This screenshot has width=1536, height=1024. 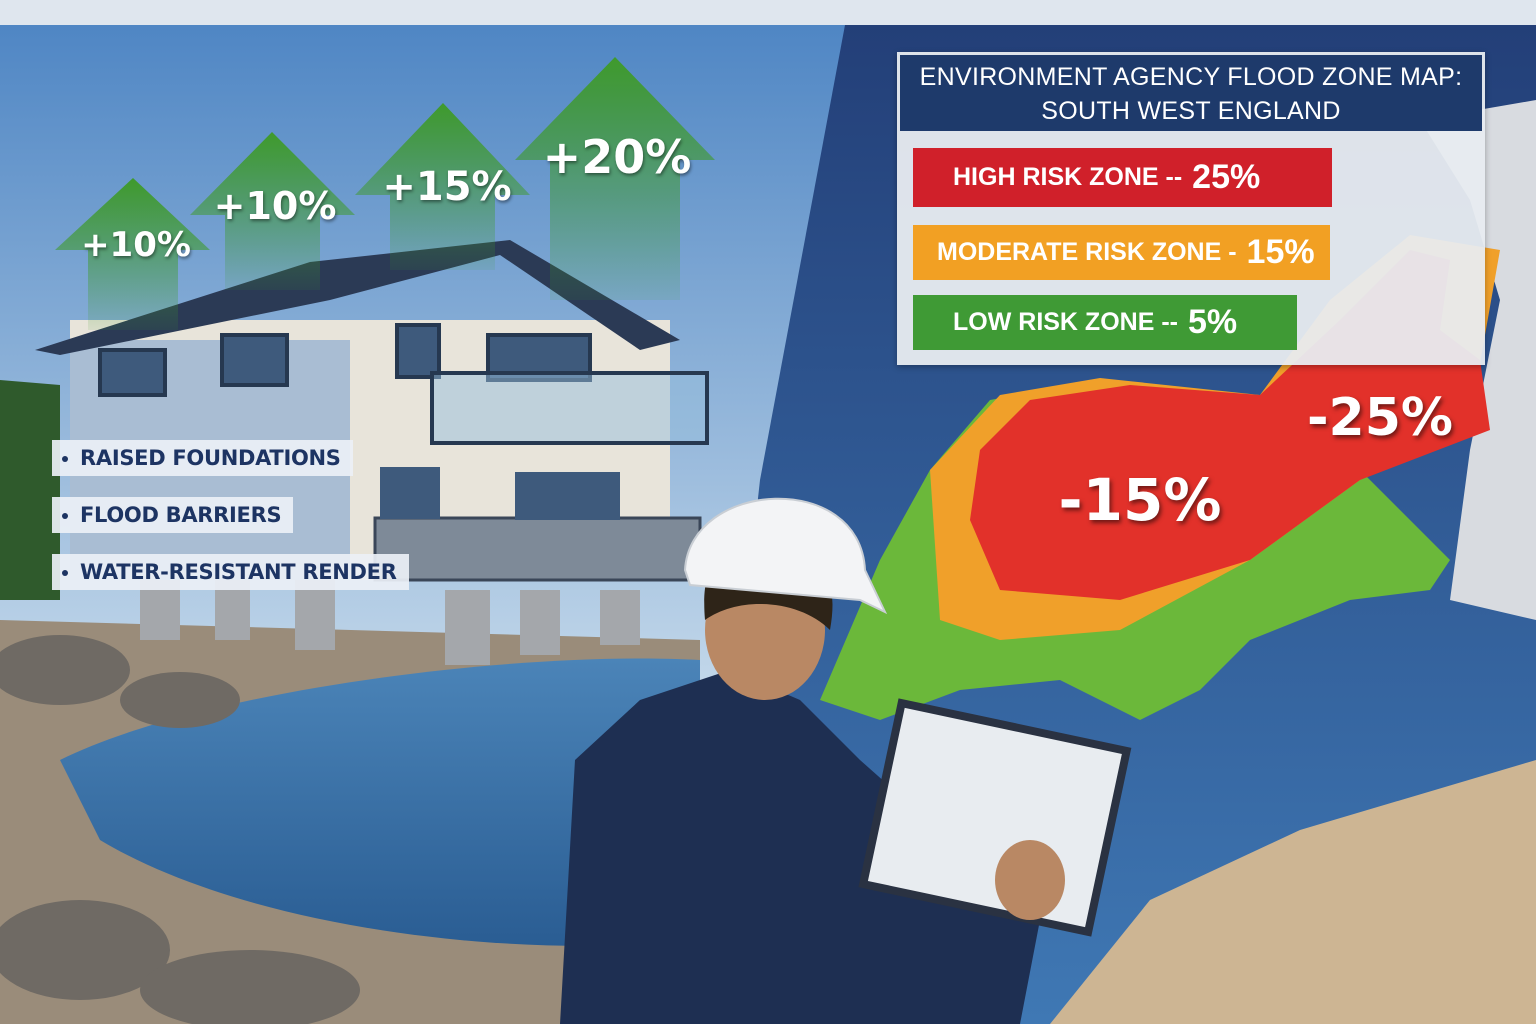 I want to click on zone-value: 25%, so click(x=1226, y=177).